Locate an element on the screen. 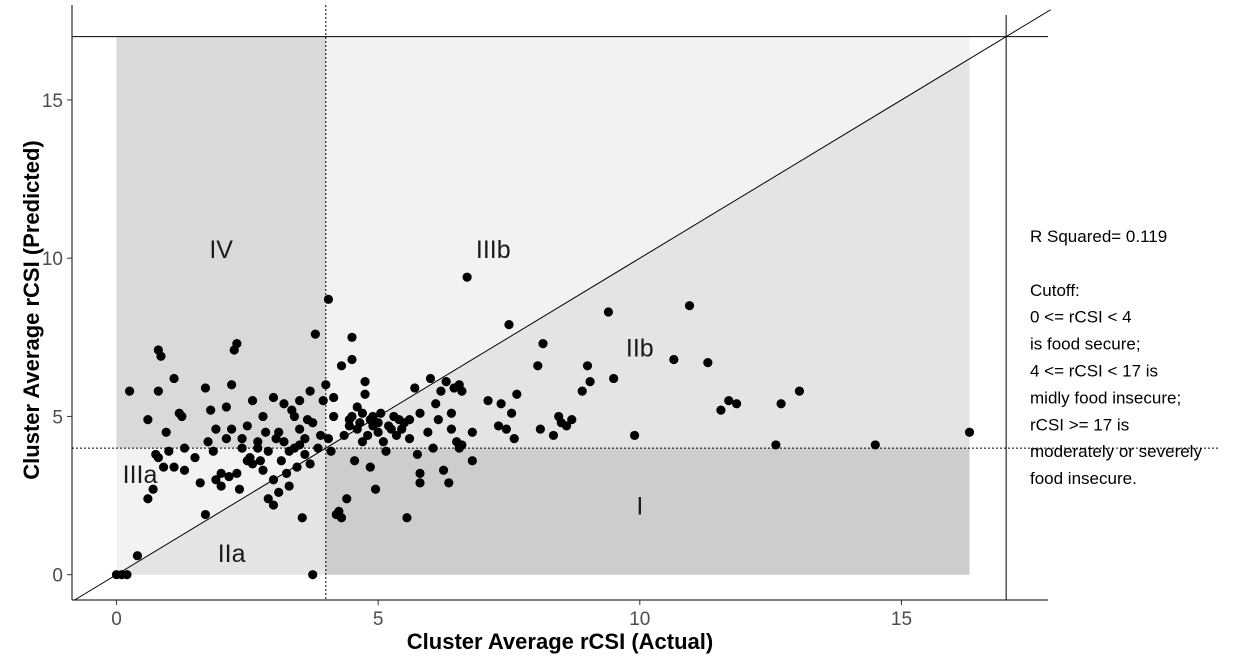  region-label-iia: IIa is located at coordinates (232, 554).